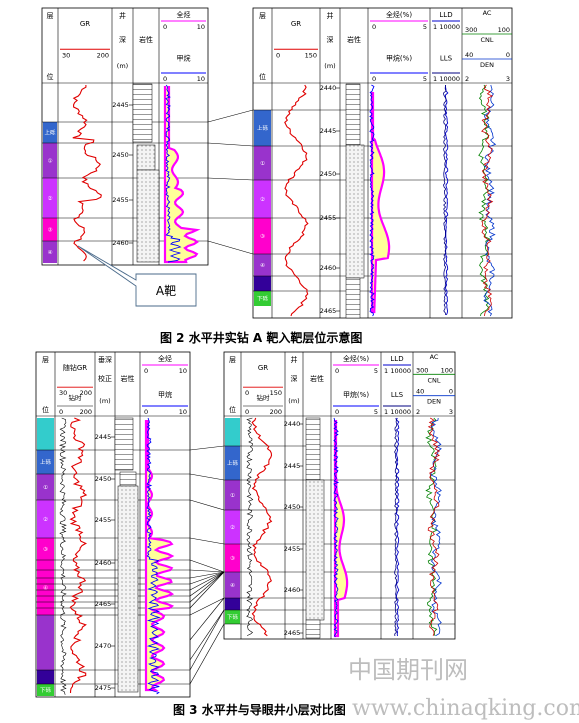  What do you see at coordinates (400, 412) in the screenshot?
I see `lls-max: 10000` at bounding box center [400, 412].